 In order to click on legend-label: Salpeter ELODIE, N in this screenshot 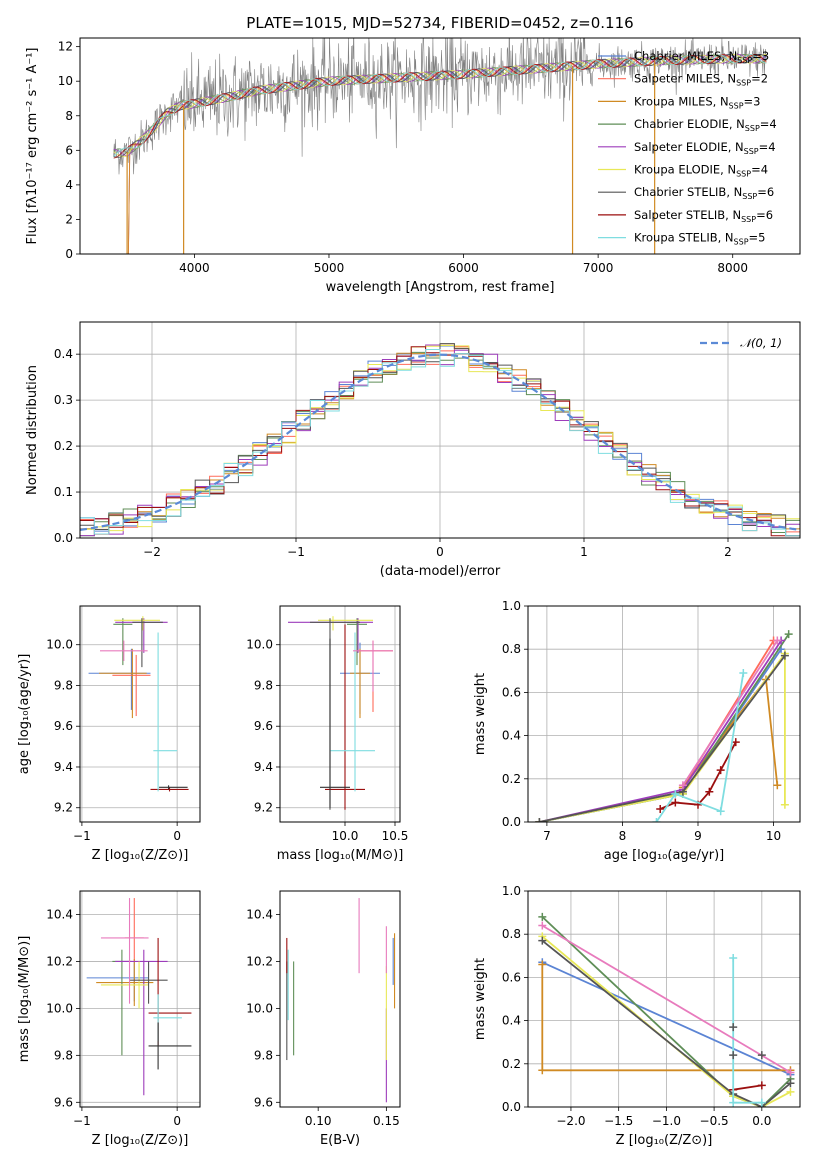, I will do `click(689, 147)`.